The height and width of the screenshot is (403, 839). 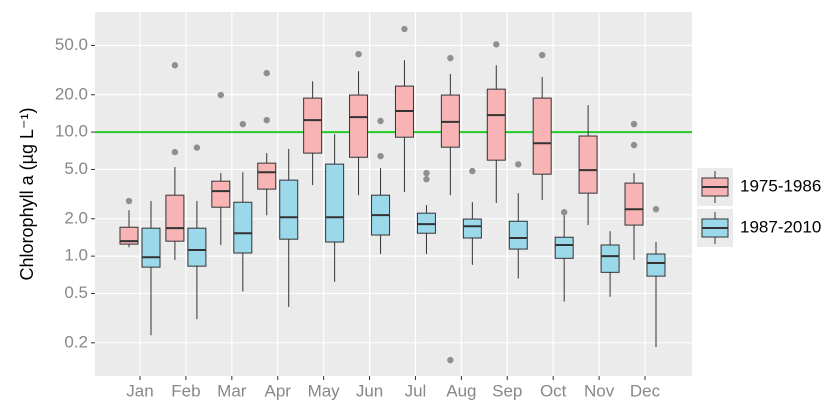 I want to click on legend-label: 1987-2010, so click(x=780, y=226).